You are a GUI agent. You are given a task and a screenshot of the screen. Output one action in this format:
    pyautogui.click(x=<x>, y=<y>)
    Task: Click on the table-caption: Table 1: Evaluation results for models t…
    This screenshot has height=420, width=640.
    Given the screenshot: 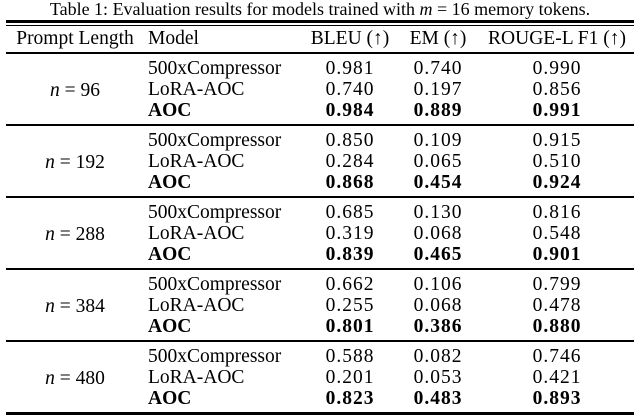 What is the action you would take?
    pyautogui.click(x=320, y=9)
    